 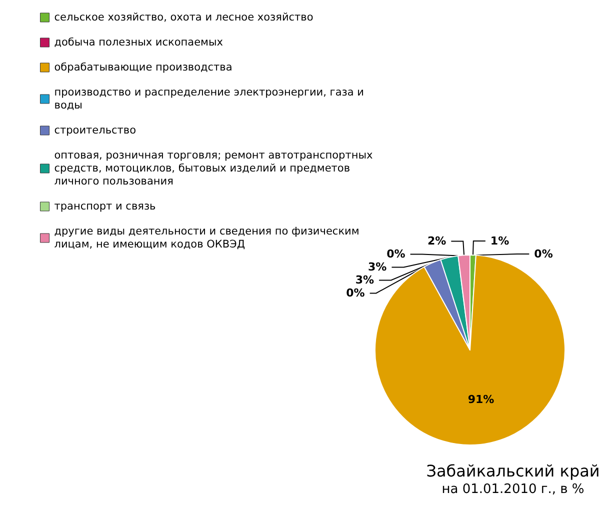 What do you see at coordinates (211, 99) in the screenshot?
I see `legend-label: производство и распределение электроэнергии, газа и воды` at bounding box center [211, 99].